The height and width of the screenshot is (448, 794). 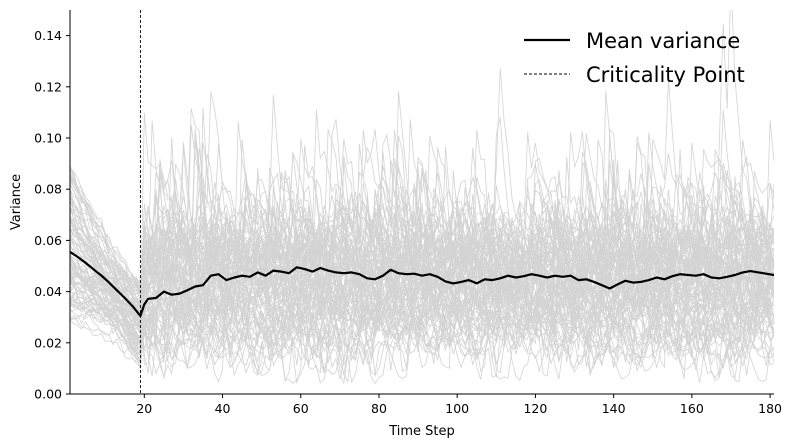 I want to click on x-tick-label: 140, so click(x=614, y=408).